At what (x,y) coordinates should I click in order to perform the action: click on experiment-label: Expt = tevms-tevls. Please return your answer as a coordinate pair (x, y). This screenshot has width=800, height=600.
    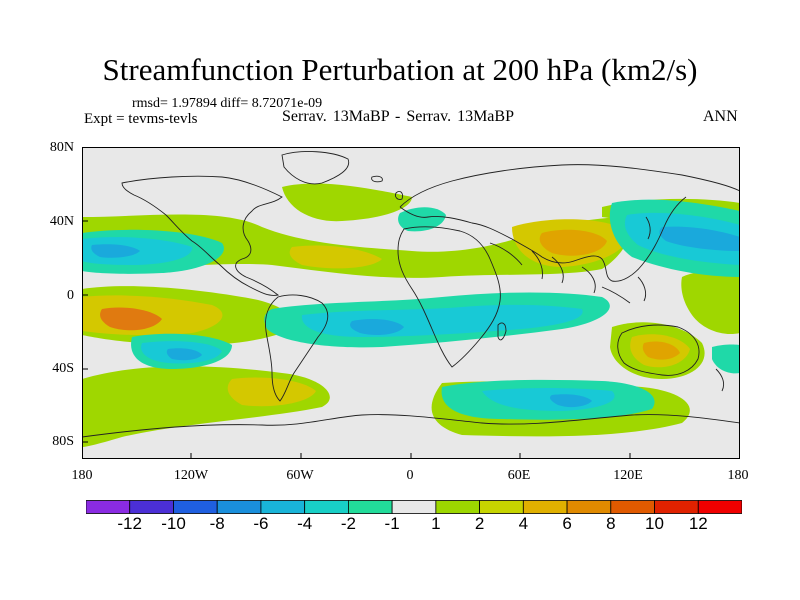
    Looking at the image, I should click on (141, 119).